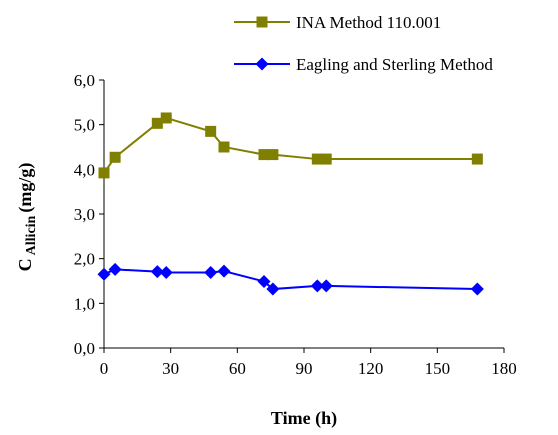 The image size is (558, 435). Describe the element at coordinates (304, 418) in the screenshot. I see `x-axis-title: Time (h)` at that location.